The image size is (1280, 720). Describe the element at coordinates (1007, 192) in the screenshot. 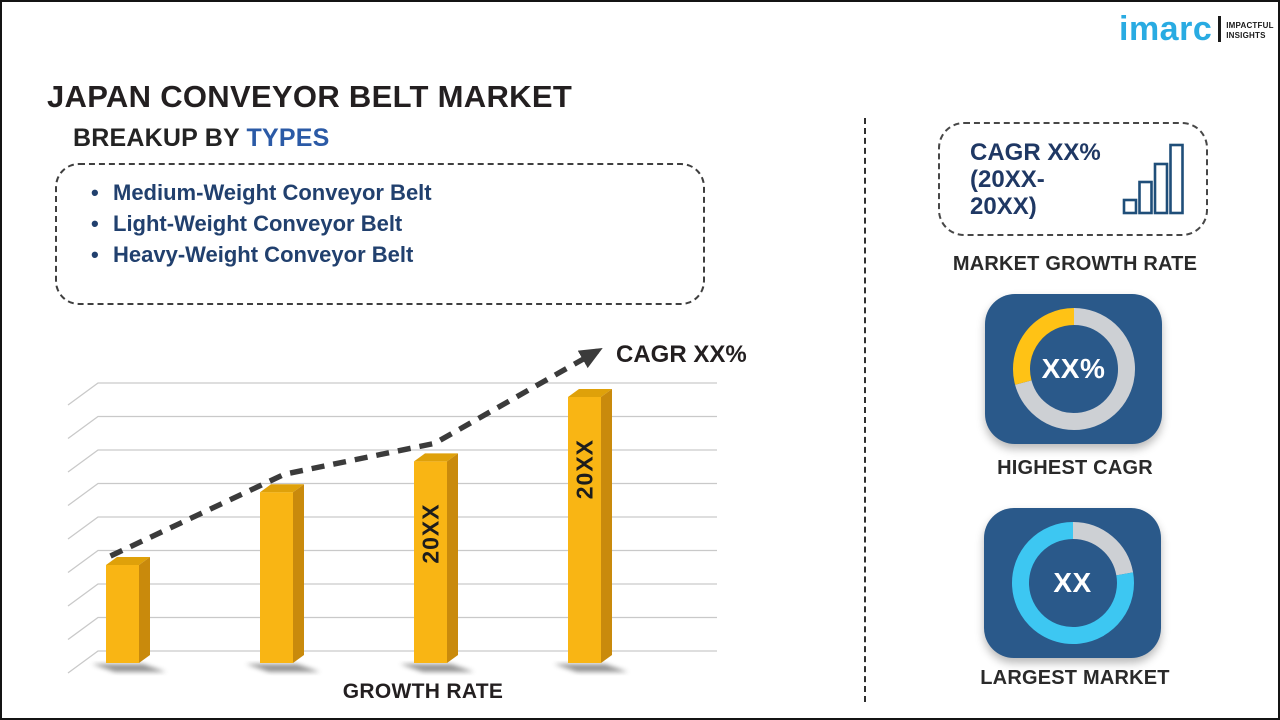

I see `growth-box-line2: (20XX-20XX)` at that location.